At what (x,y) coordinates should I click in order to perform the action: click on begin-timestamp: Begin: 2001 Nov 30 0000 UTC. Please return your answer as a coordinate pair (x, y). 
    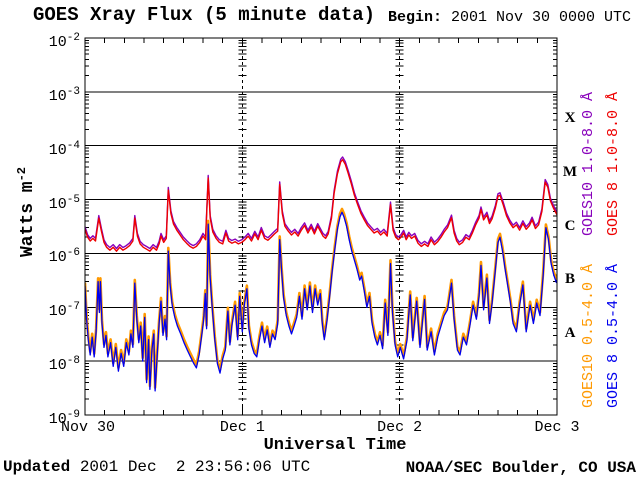
    Looking at the image, I should click on (509, 17).